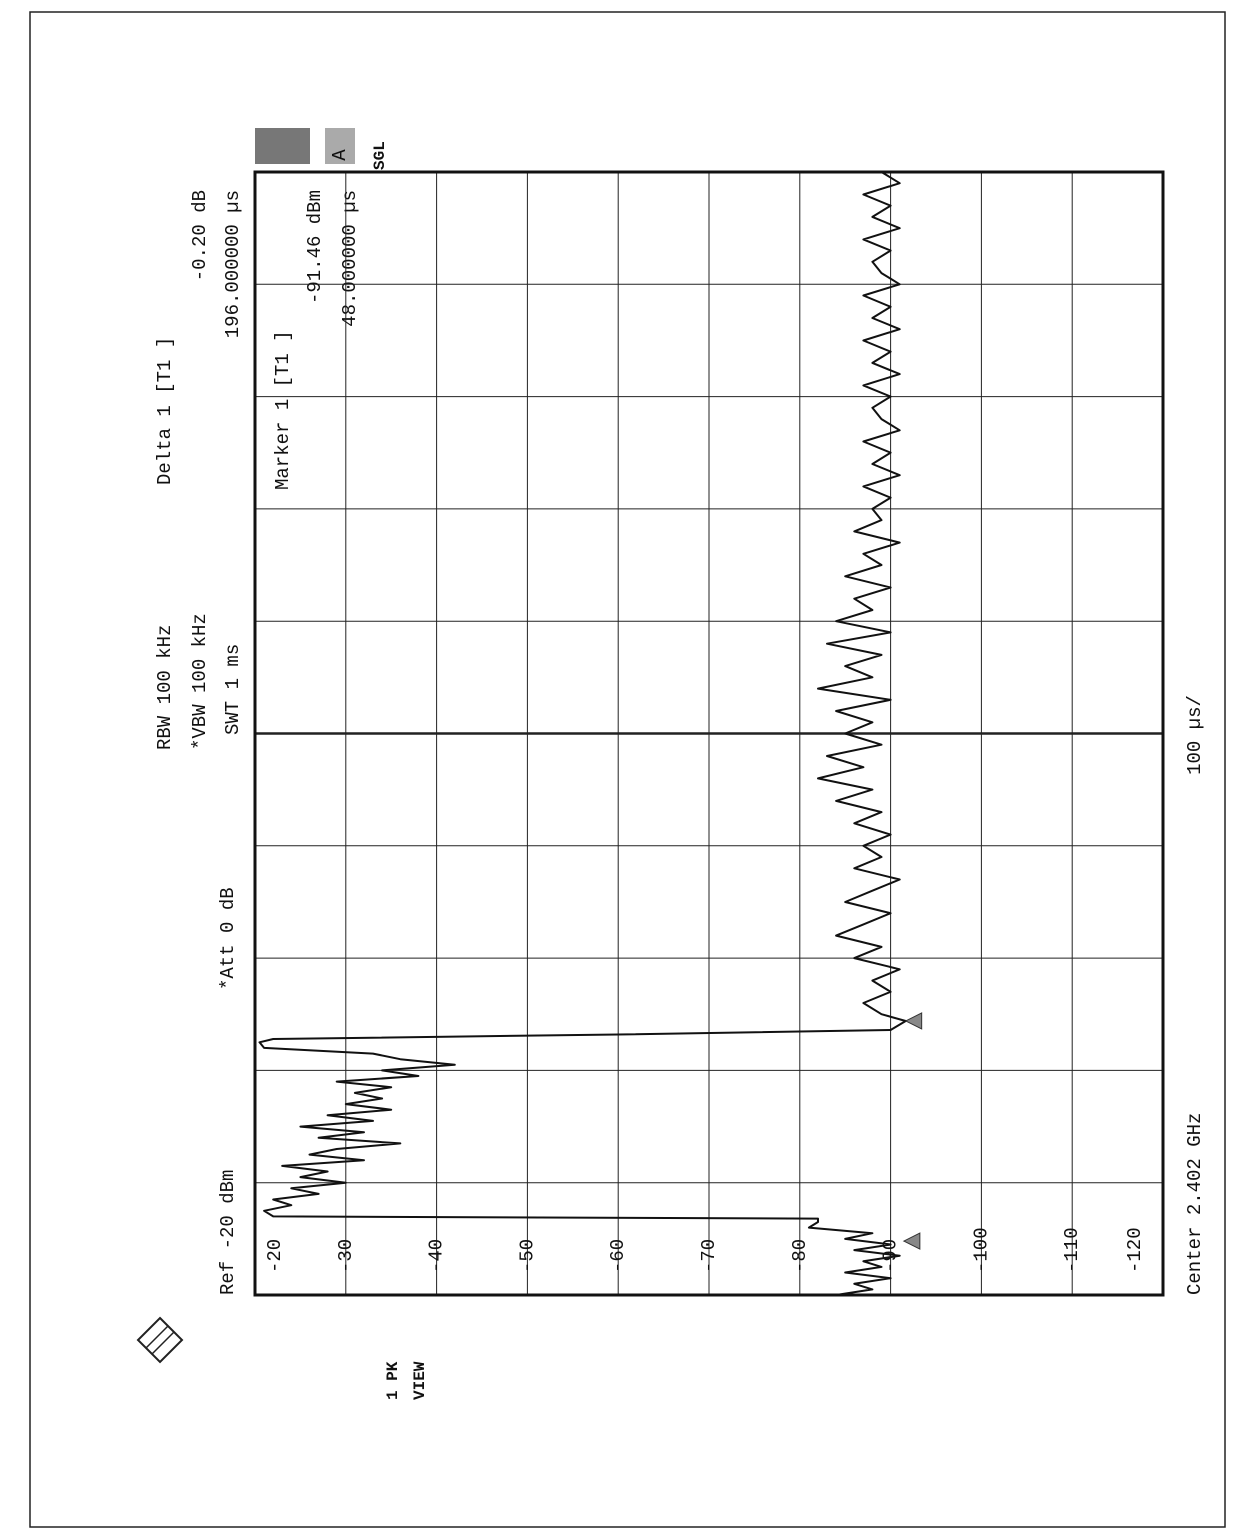 Image resolution: width=1233 pixels, height=1535 pixels. Describe the element at coordinates (1195, 1204) in the screenshot. I see `center-label: Center 2.402 GHz` at that location.